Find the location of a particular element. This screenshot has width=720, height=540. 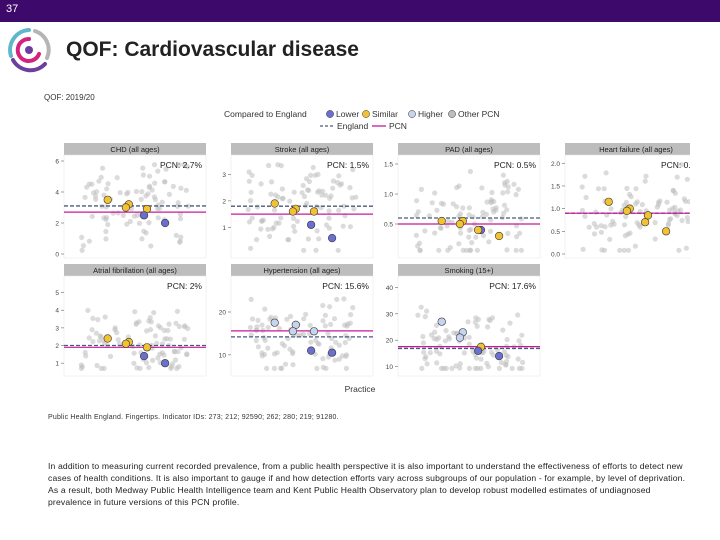

y-tick-label: 1 is located at coordinates (57, 364).